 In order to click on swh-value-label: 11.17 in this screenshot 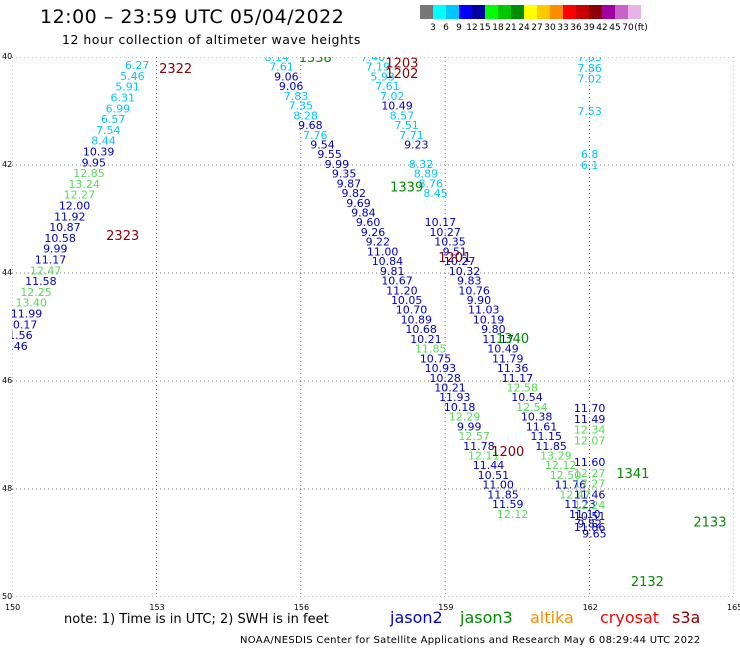, I will do `click(518, 378)`.